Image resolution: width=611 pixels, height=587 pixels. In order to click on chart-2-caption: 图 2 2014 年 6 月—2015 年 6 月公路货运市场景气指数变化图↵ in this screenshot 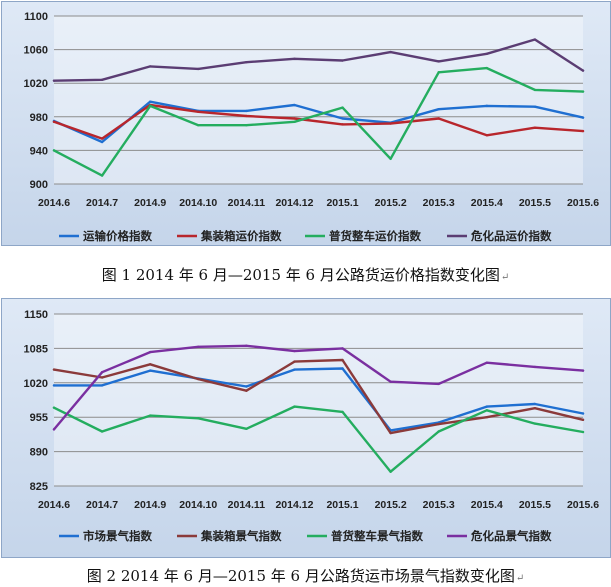, I will do `click(305, 575)`.